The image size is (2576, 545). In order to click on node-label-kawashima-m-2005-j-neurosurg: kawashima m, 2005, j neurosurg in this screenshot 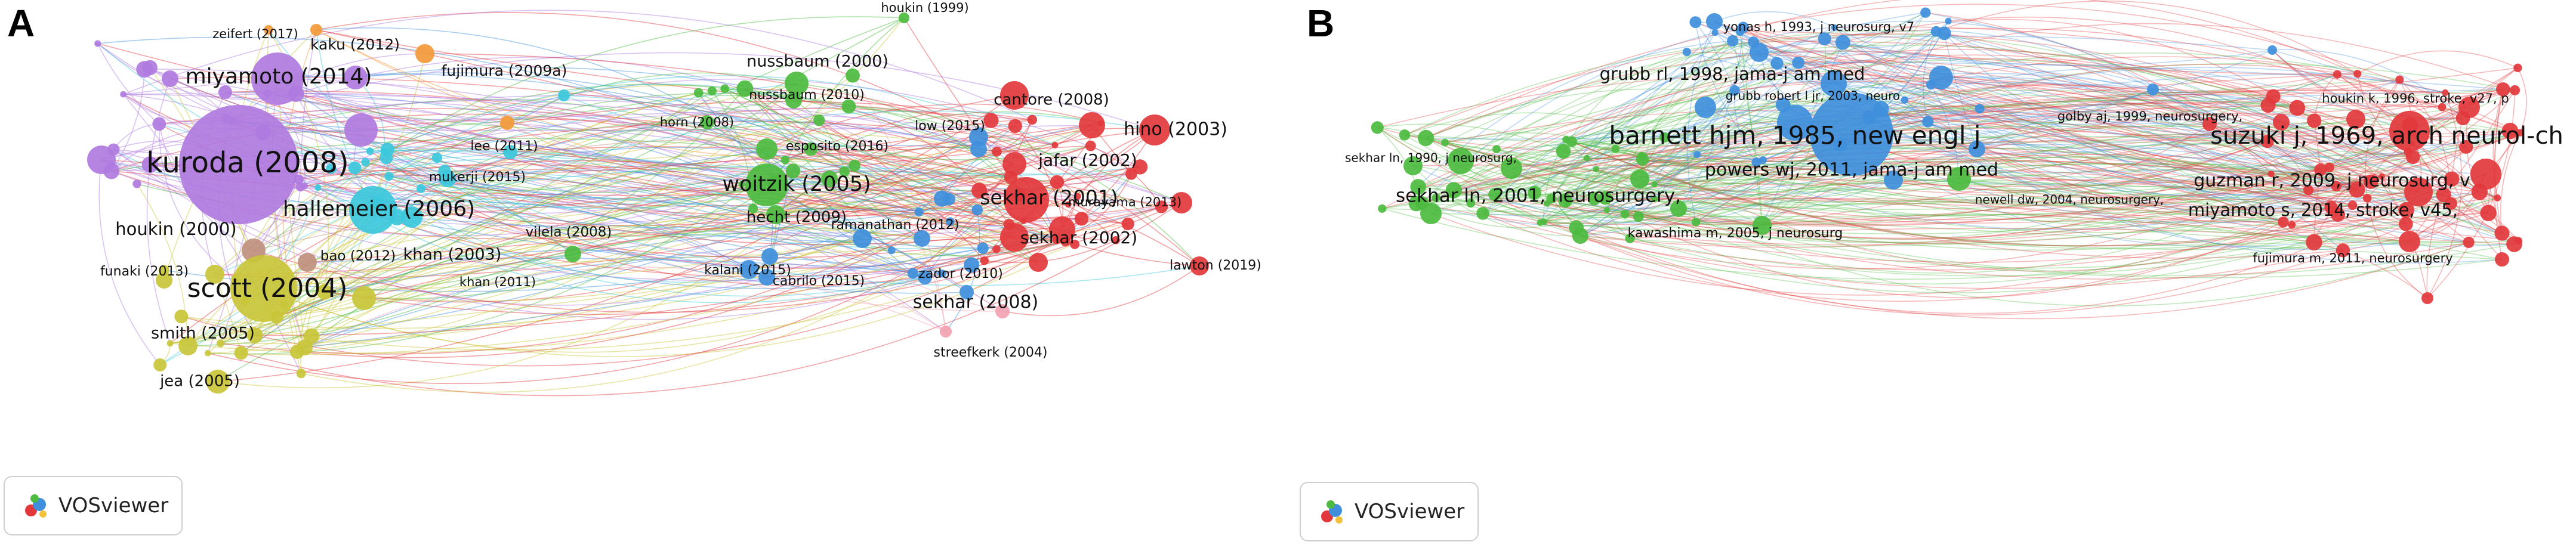, I will do `click(1736, 233)`.